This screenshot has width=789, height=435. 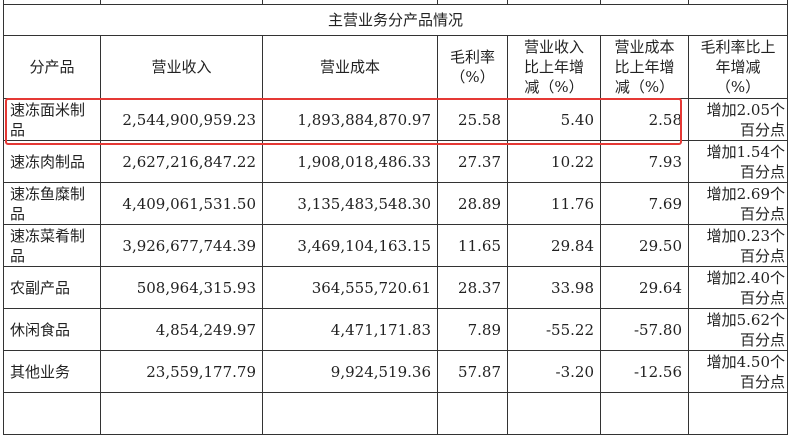 What do you see at coordinates (644, 119) in the screenshot?
I see `value-cell: 2.58` at bounding box center [644, 119].